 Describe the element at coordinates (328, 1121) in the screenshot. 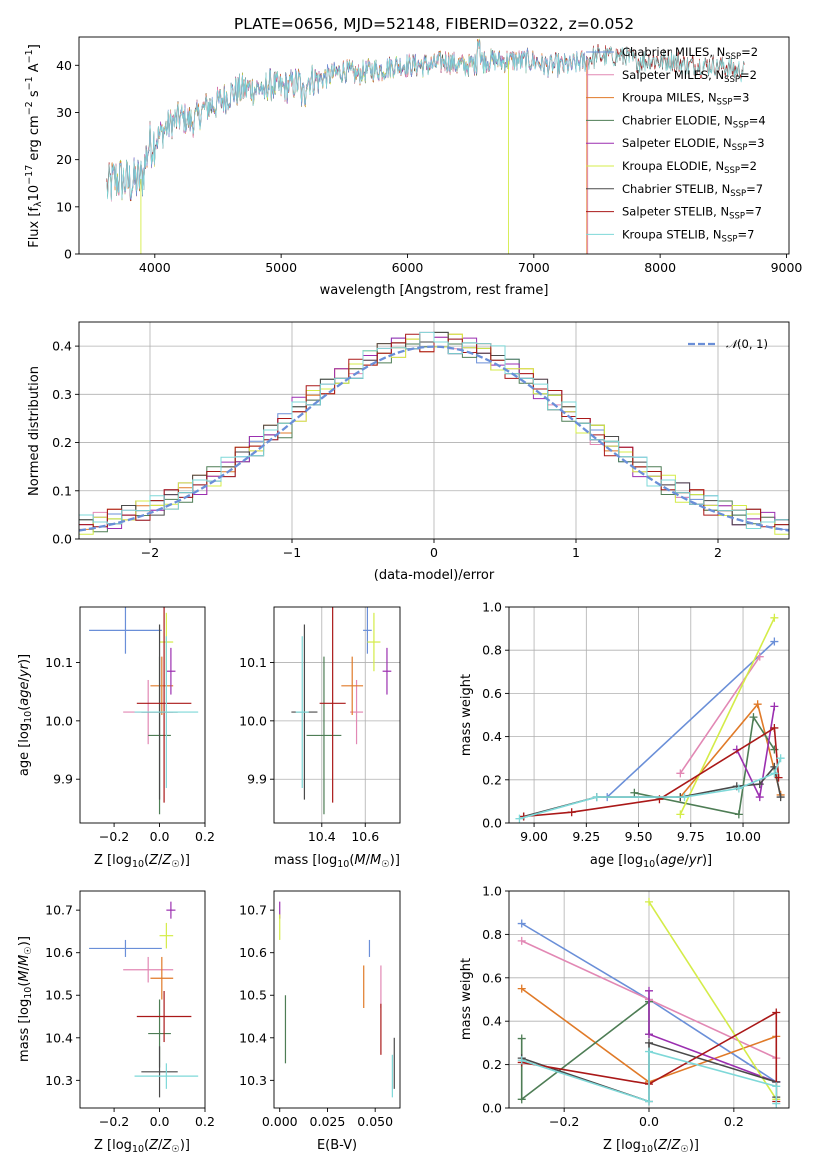

I see `x-tick-label: 0.025` at that location.